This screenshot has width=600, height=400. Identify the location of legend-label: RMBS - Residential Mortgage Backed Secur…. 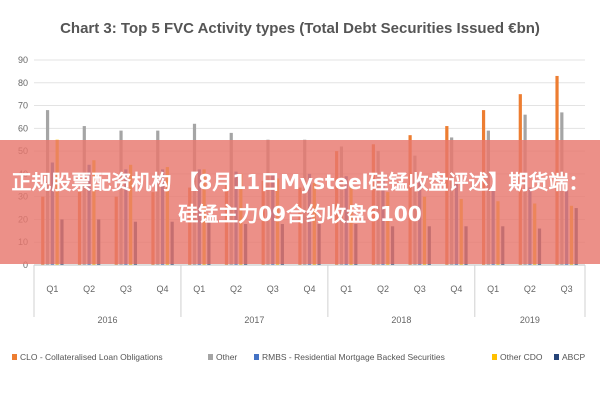
(353, 357).